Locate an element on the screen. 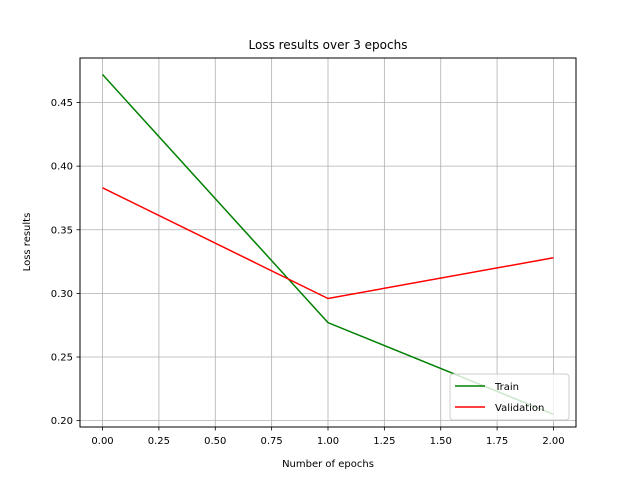 This screenshot has width=640, height=480. x-tick-label: 0.75 is located at coordinates (272, 441).